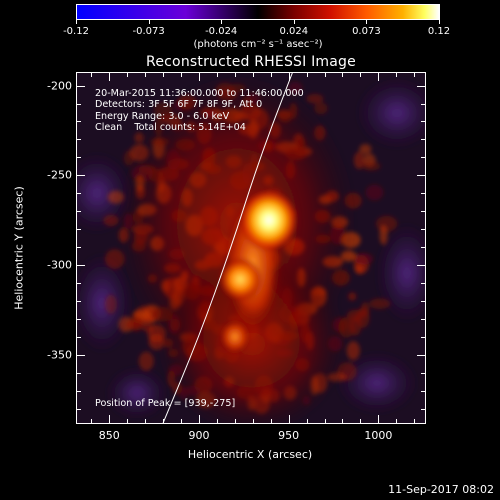  What do you see at coordinates (378, 435) in the screenshot?
I see `x-tick-label: 1000` at bounding box center [378, 435].